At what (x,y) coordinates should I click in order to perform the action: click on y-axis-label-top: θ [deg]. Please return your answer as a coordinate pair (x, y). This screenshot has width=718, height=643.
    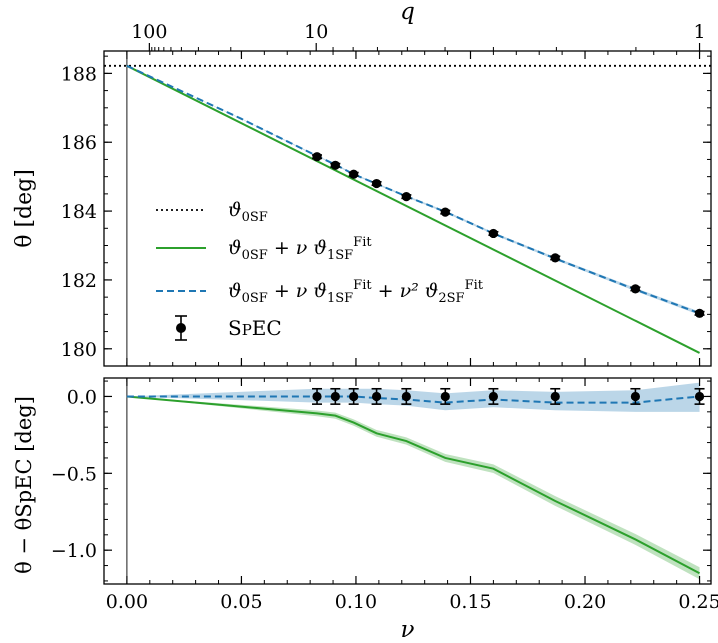
    Looking at the image, I should click on (24, 208).